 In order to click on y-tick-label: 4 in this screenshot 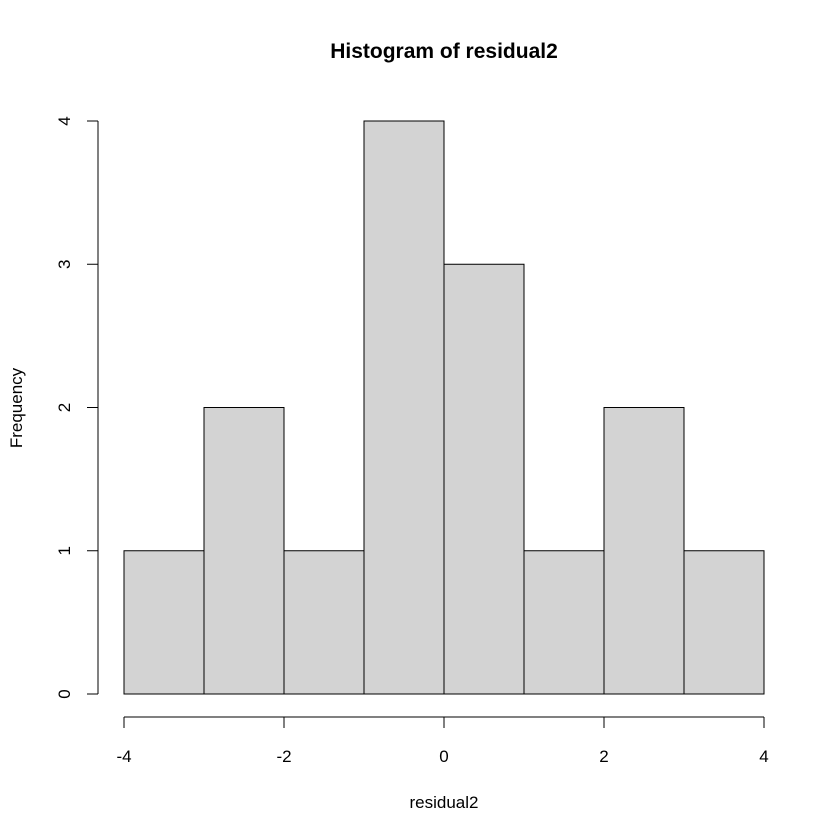, I will do `click(64, 120)`.